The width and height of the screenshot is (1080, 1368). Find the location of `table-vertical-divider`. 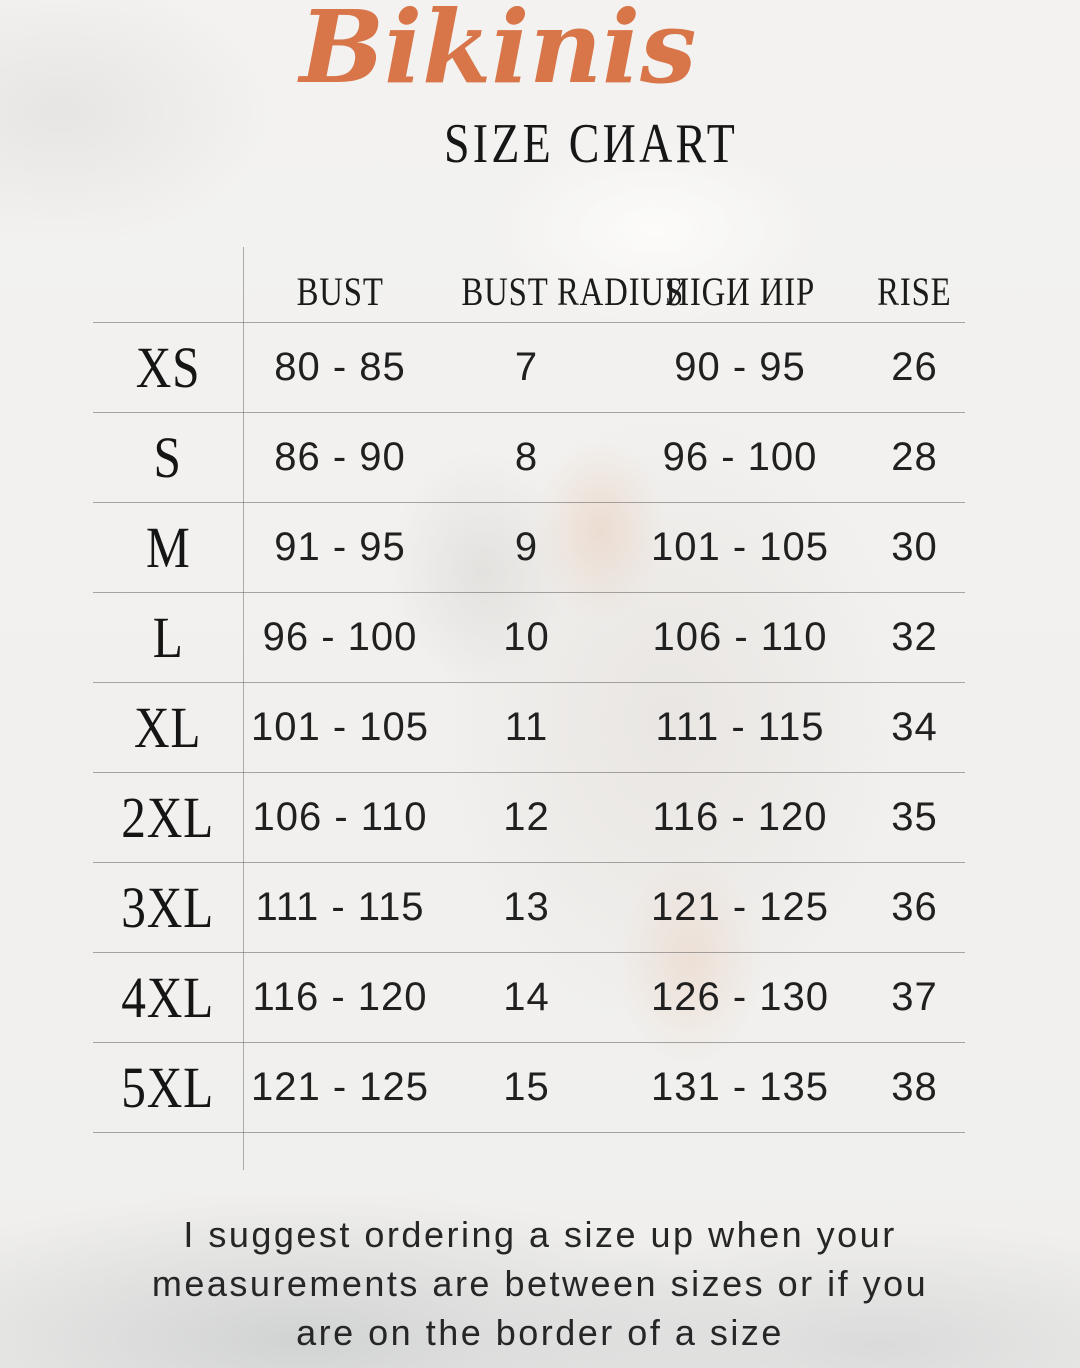

table-vertical-divider is located at coordinates (243, 708).